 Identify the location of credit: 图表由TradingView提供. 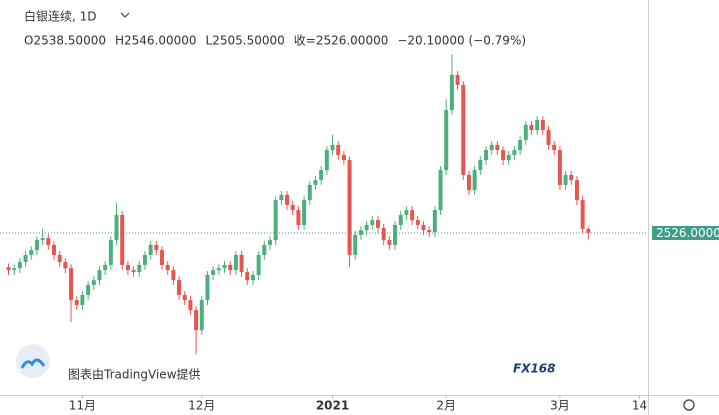
(134, 374).